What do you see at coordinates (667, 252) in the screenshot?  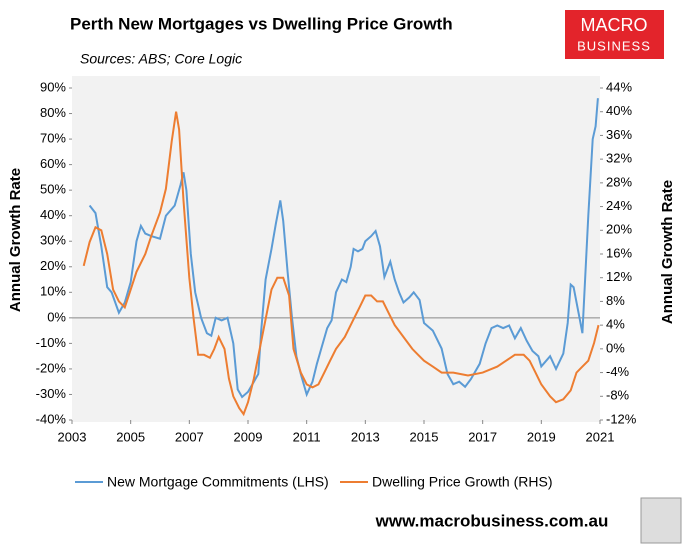 I see `y2-axis-label: Annual Growth Rate` at bounding box center [667, 252].